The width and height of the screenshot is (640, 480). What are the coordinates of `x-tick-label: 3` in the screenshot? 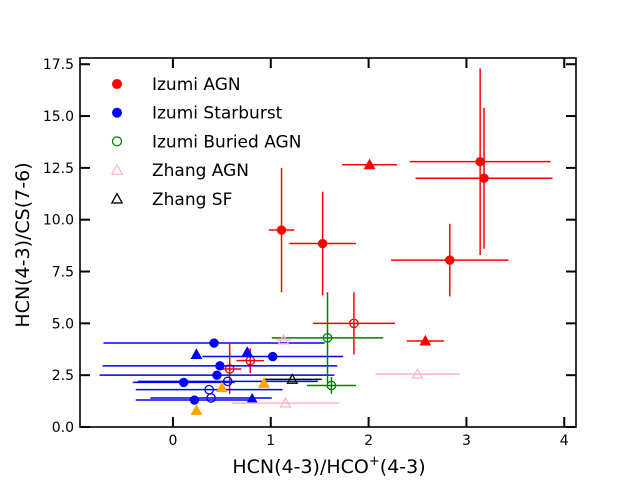 It's located at (466, 441).